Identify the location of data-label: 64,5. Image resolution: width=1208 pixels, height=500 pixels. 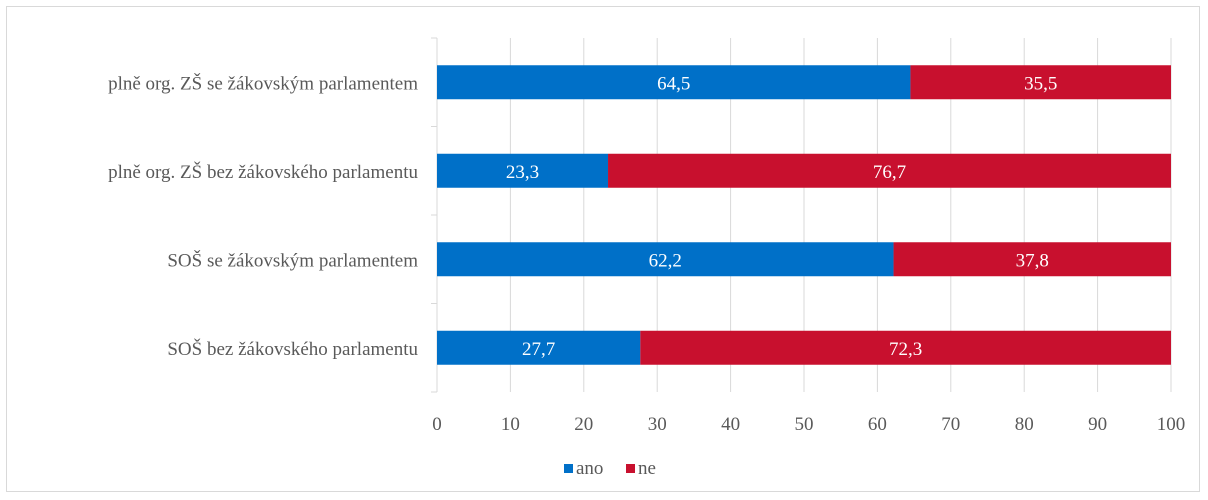
(673, 83).